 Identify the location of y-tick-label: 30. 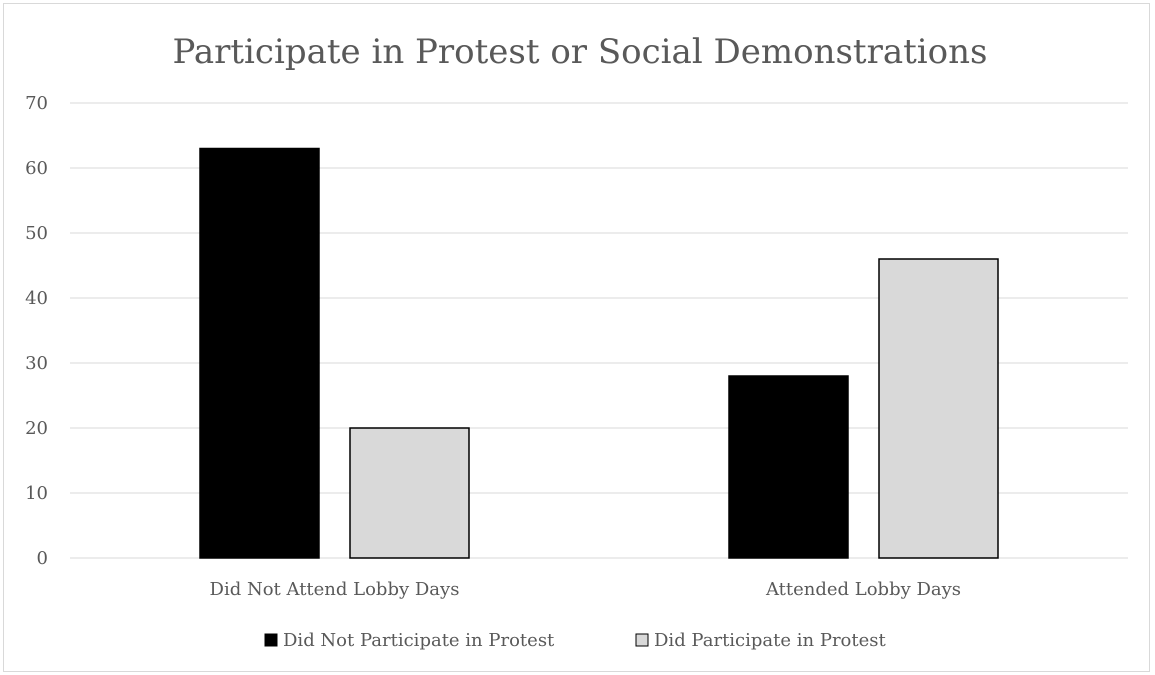
(36, 363).